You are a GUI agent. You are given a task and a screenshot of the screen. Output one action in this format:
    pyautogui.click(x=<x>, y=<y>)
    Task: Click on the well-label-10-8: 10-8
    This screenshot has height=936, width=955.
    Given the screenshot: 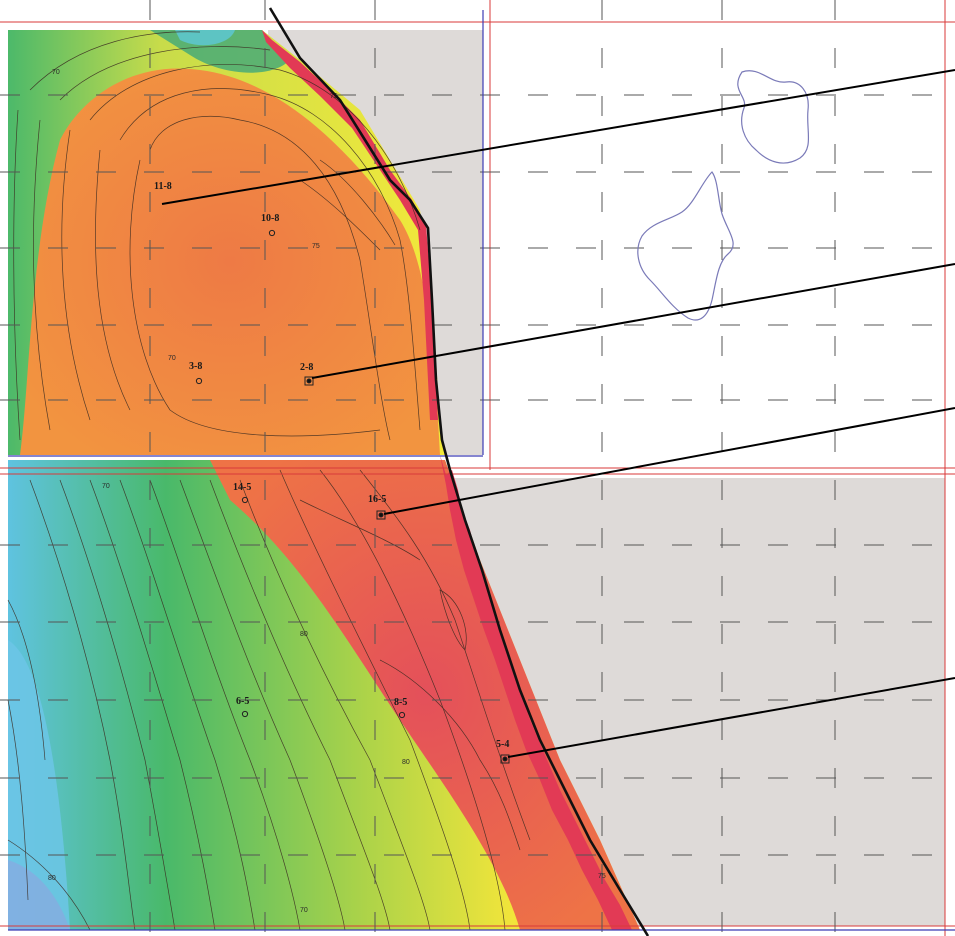 What is the action you would take?
    pyautogui.click(x=270, y=218)
    